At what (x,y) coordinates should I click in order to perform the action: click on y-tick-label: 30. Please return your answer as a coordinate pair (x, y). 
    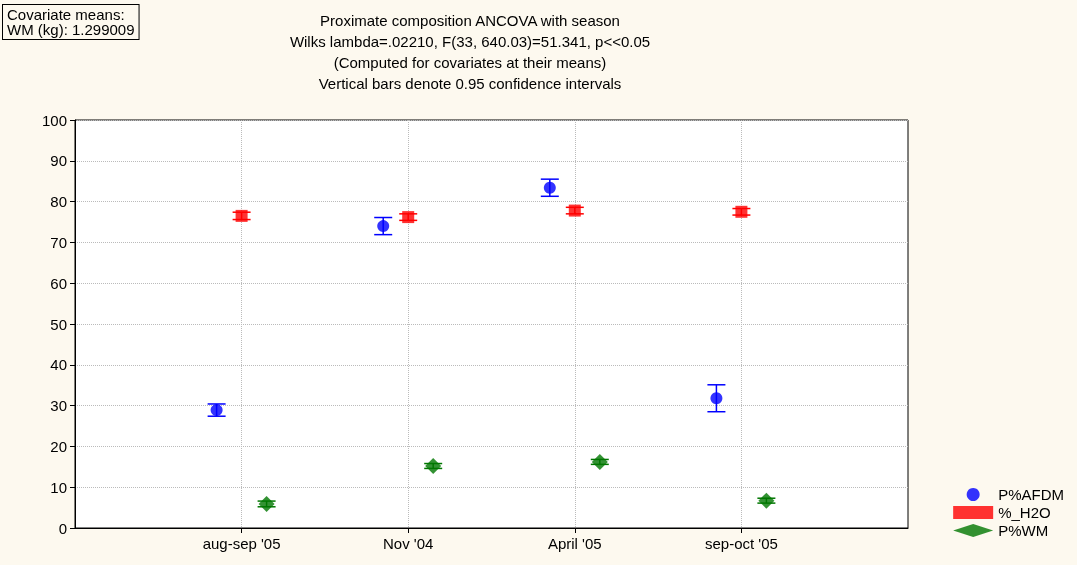
    Looking at the image, I should click on (58, 406).